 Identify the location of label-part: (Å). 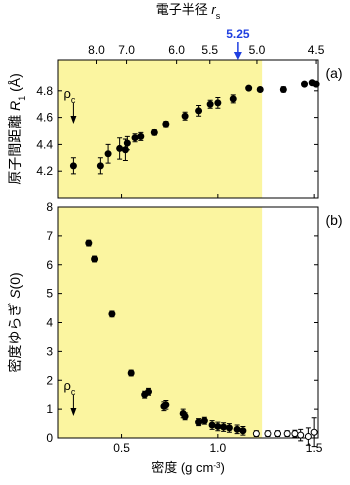
(15, 84).